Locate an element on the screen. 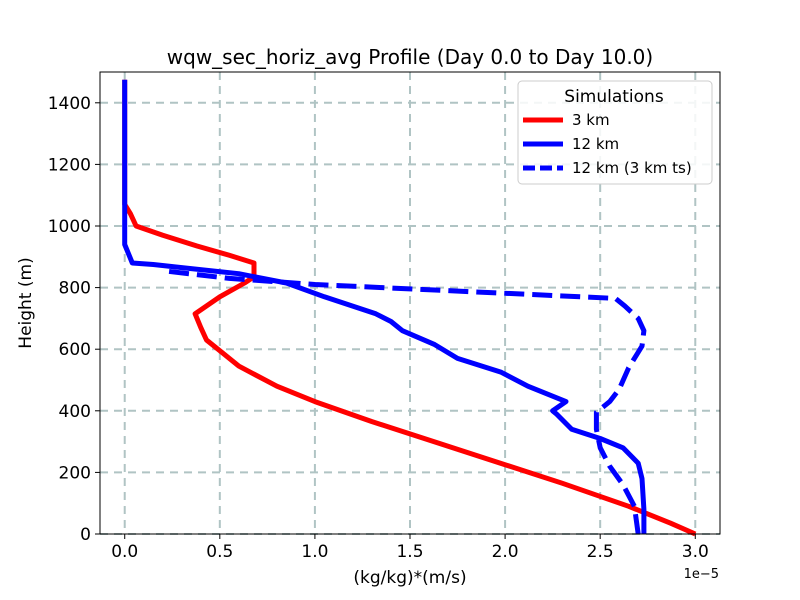 Image resolution: width=800 pixels, height=600 pixels. y-tick-label: 400 is located at coordinates (75, 412).